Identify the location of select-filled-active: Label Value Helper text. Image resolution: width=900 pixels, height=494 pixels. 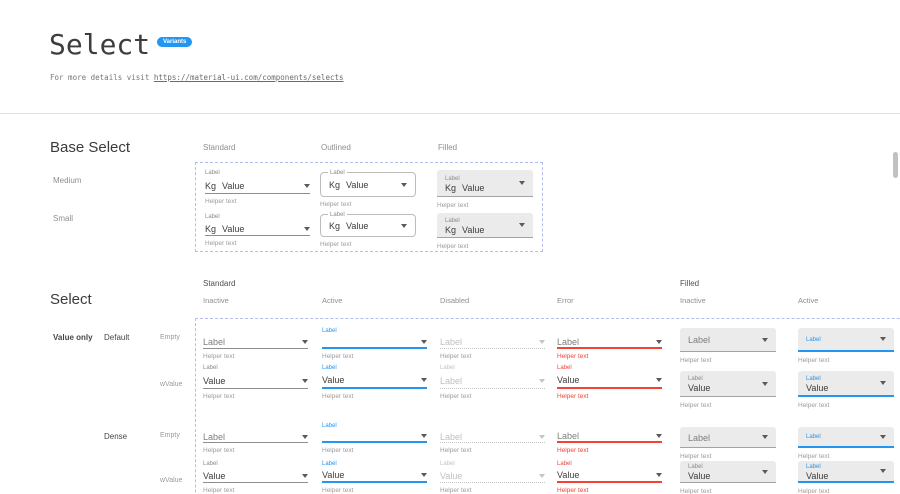
(846, 390).